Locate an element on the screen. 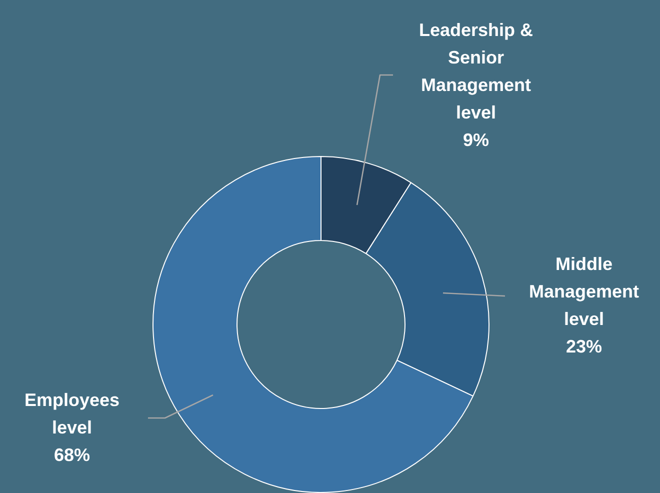 The image size is (660, 493). slice-label: Middle Management level is located at coordinates (584, 291).